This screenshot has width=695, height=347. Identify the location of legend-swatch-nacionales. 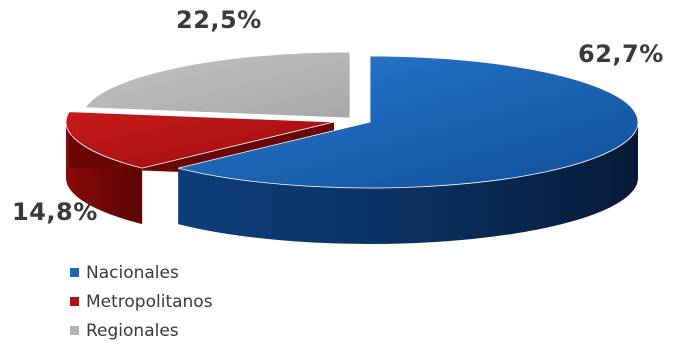
(74, 272).